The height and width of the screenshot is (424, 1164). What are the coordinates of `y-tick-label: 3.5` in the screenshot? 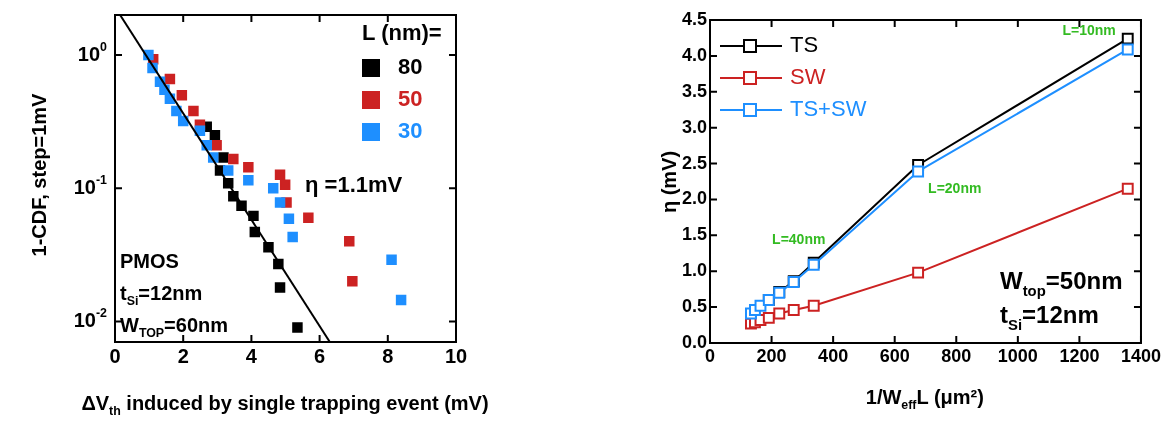 It's located at (694, 90).